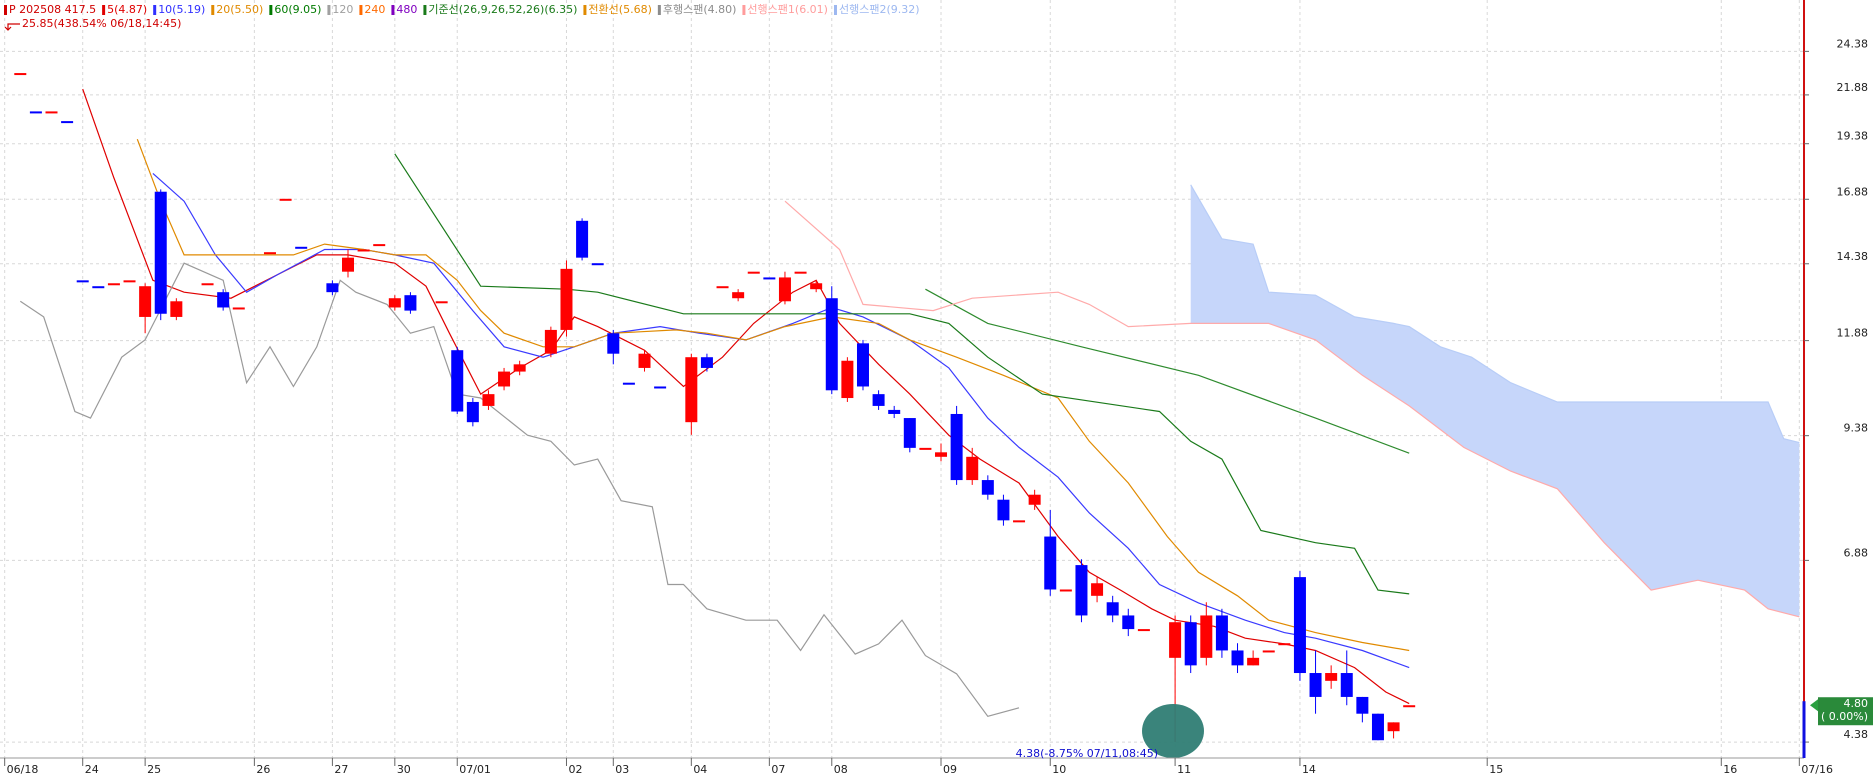  What do you see at coordinates (1844, 716) in the screenshot?
I see `last-change-label: ( 0.00%)` at bounding box center [1844, 716].